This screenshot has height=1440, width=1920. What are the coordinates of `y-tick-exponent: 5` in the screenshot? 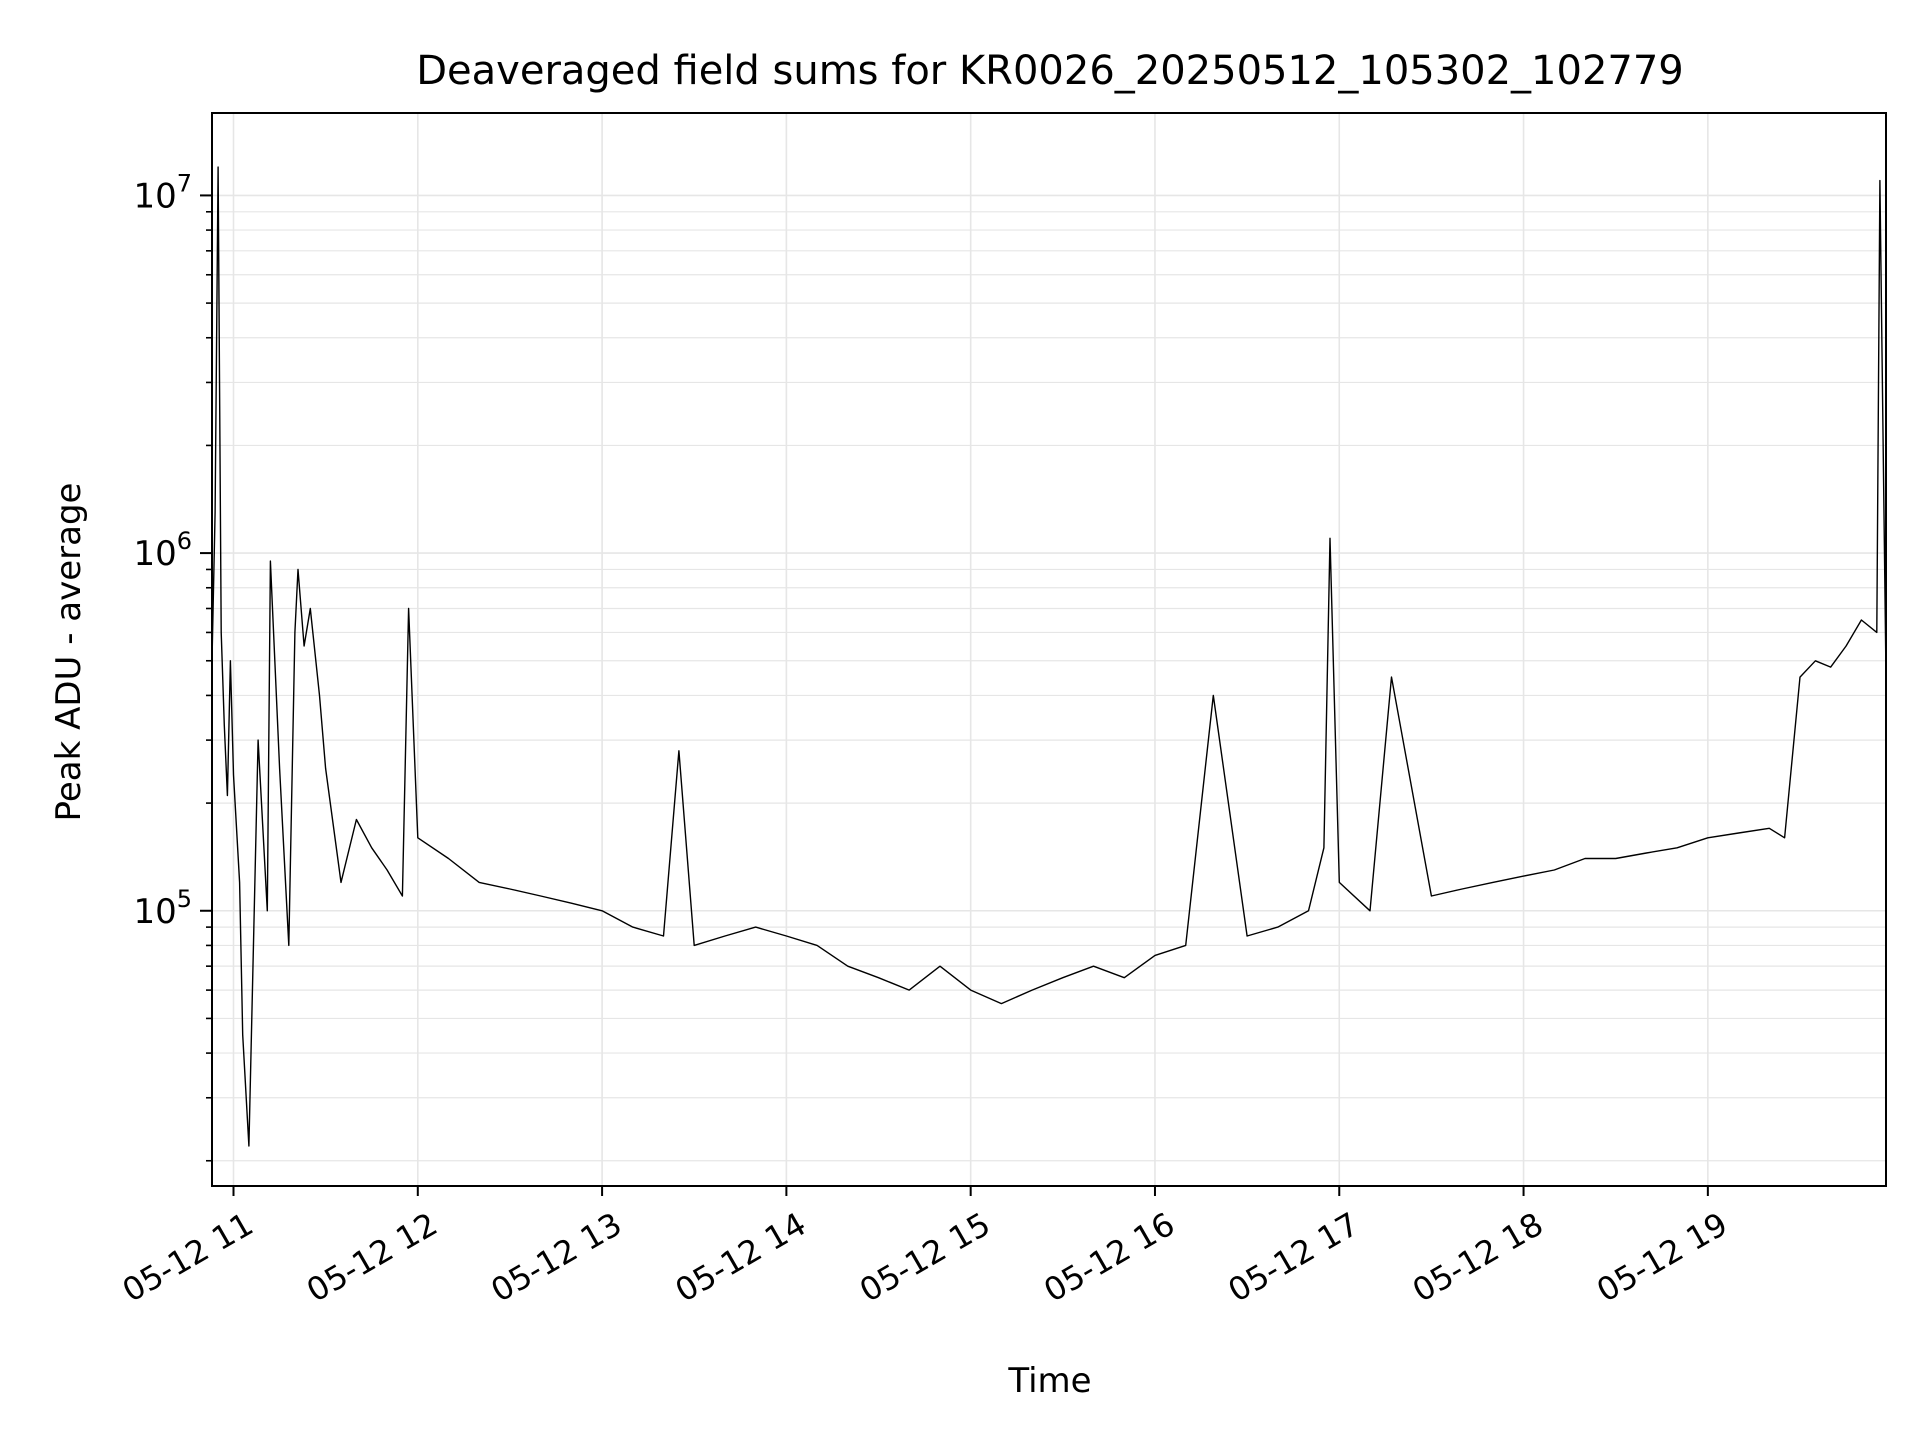 It's located at (184, 899).